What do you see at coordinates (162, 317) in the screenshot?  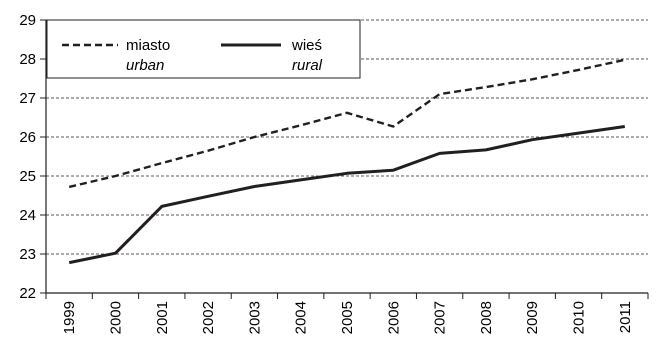 I see `x-tick-label-2001: 2001` at bounding box center [162, 317].